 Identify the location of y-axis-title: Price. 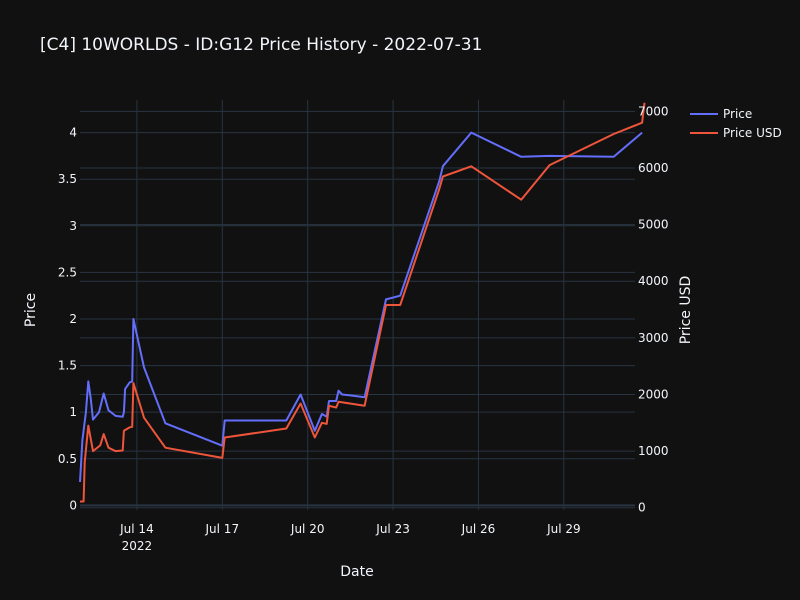
(31, 310).